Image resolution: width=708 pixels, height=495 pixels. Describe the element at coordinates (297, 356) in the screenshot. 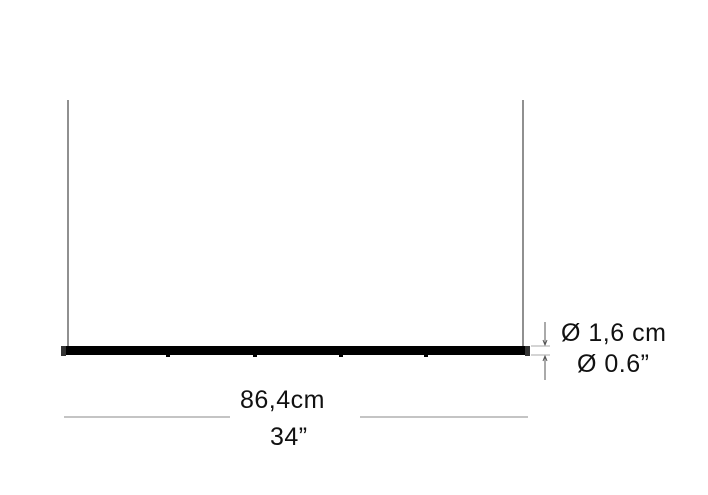

I see `led-marks` at that location.